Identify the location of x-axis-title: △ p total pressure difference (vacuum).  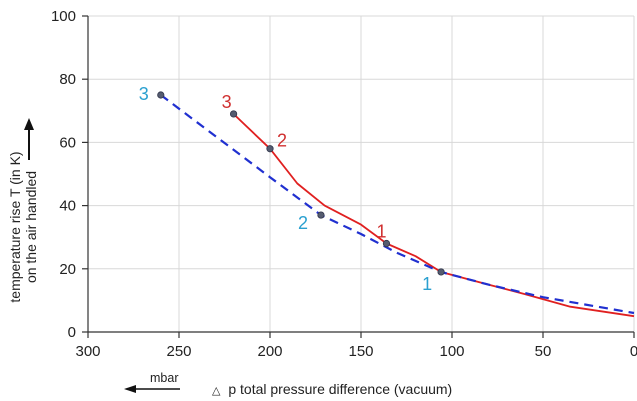
(332, 389).